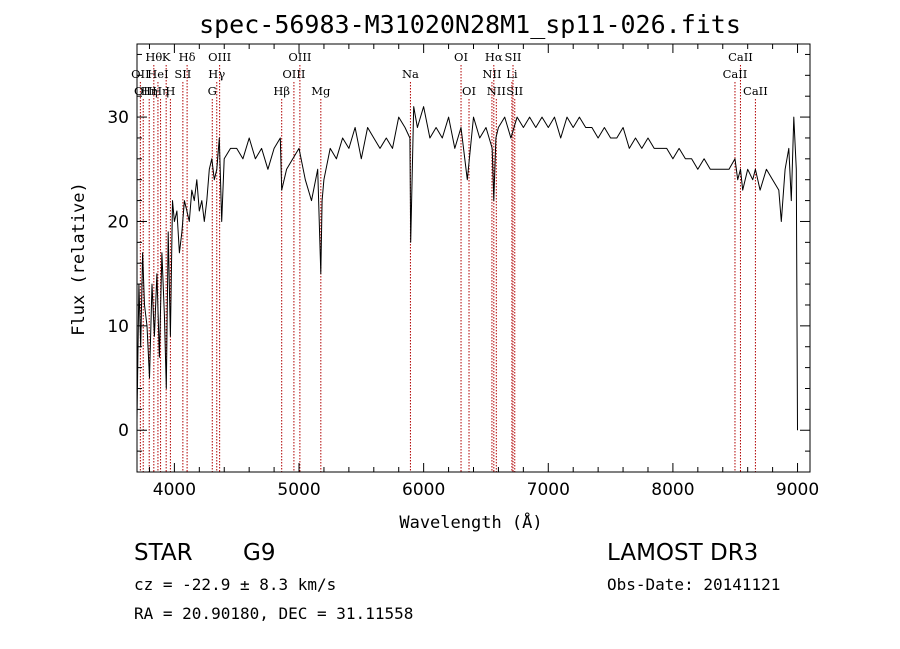  What do you see at coordinates (118, 118) in the screenshot?
I see `y-tick-label: 30` at bounding box center [118, 118].